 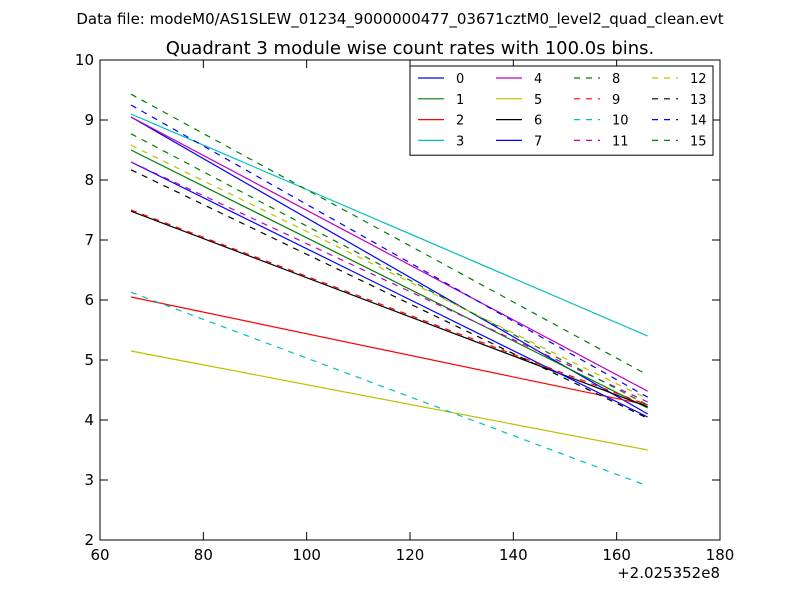 What do you see at coordinates (460, 79) in the screenshot?
I see `legend-label-0: 0` at bounding box center [460, 79].